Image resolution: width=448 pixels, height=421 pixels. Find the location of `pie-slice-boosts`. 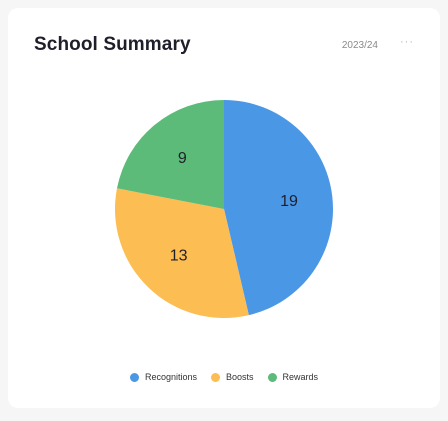

pie-slice-boosts is located at coordinates (182, 253).